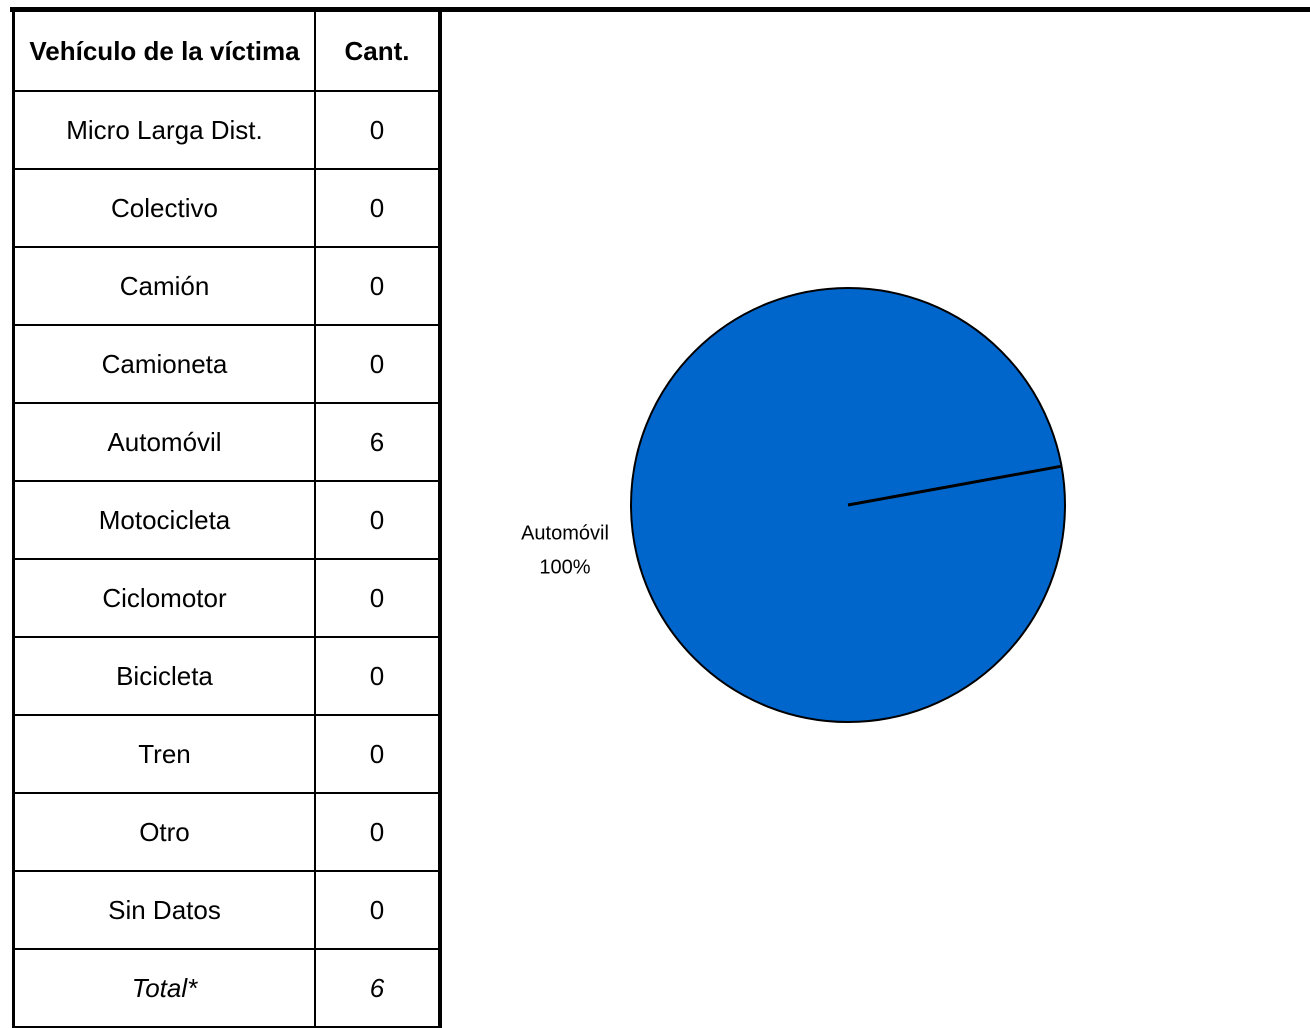 Image resolution: width=1310 pixels, height=1028 pixels. I want to click on table-row: Otro 0, so click(226, 833).